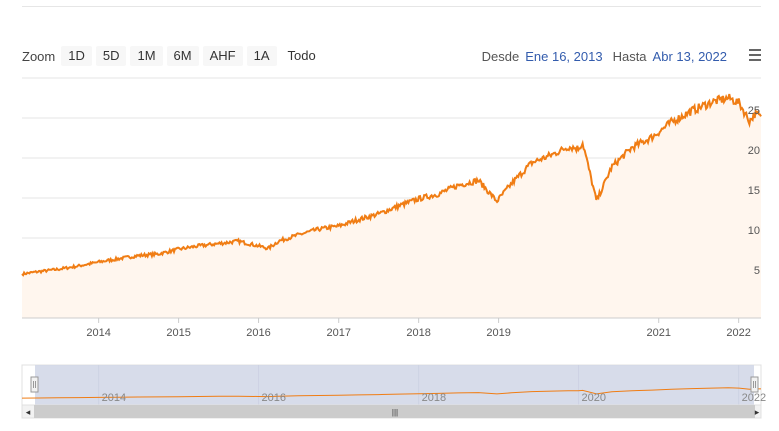 The width and height of the screenshot is (779, 431). What do you see at coordinates (738, 333) in the screenshot?
I see `x-tick-label: 2022` at bounding box center [738, 333].